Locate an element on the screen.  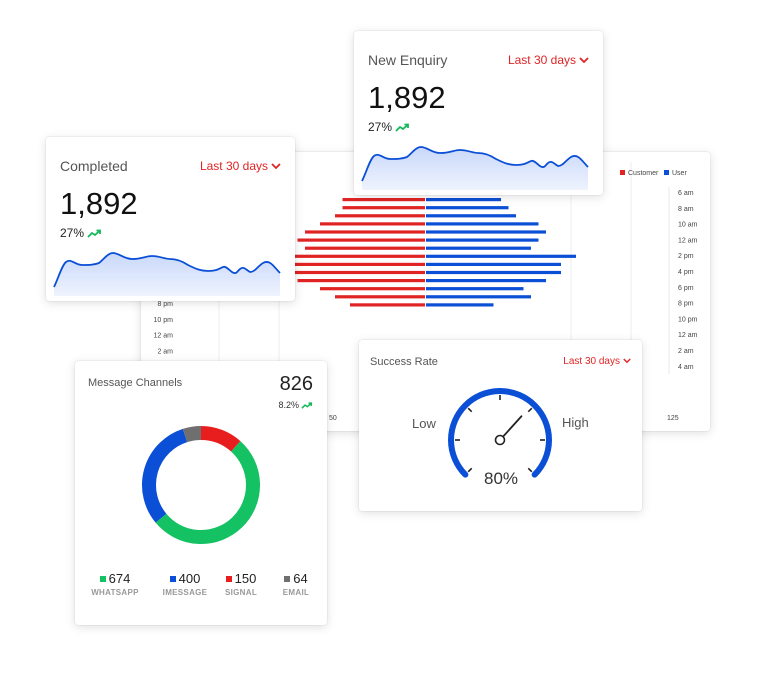
gauge-low-label: Low is located at coordinates (424, 423).